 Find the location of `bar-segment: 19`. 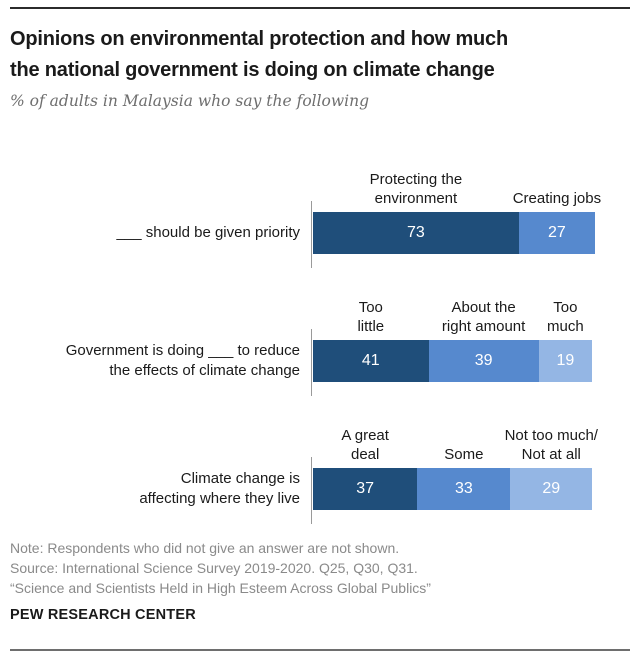

bar-segment: 19 is located at coordinates (565, 361).